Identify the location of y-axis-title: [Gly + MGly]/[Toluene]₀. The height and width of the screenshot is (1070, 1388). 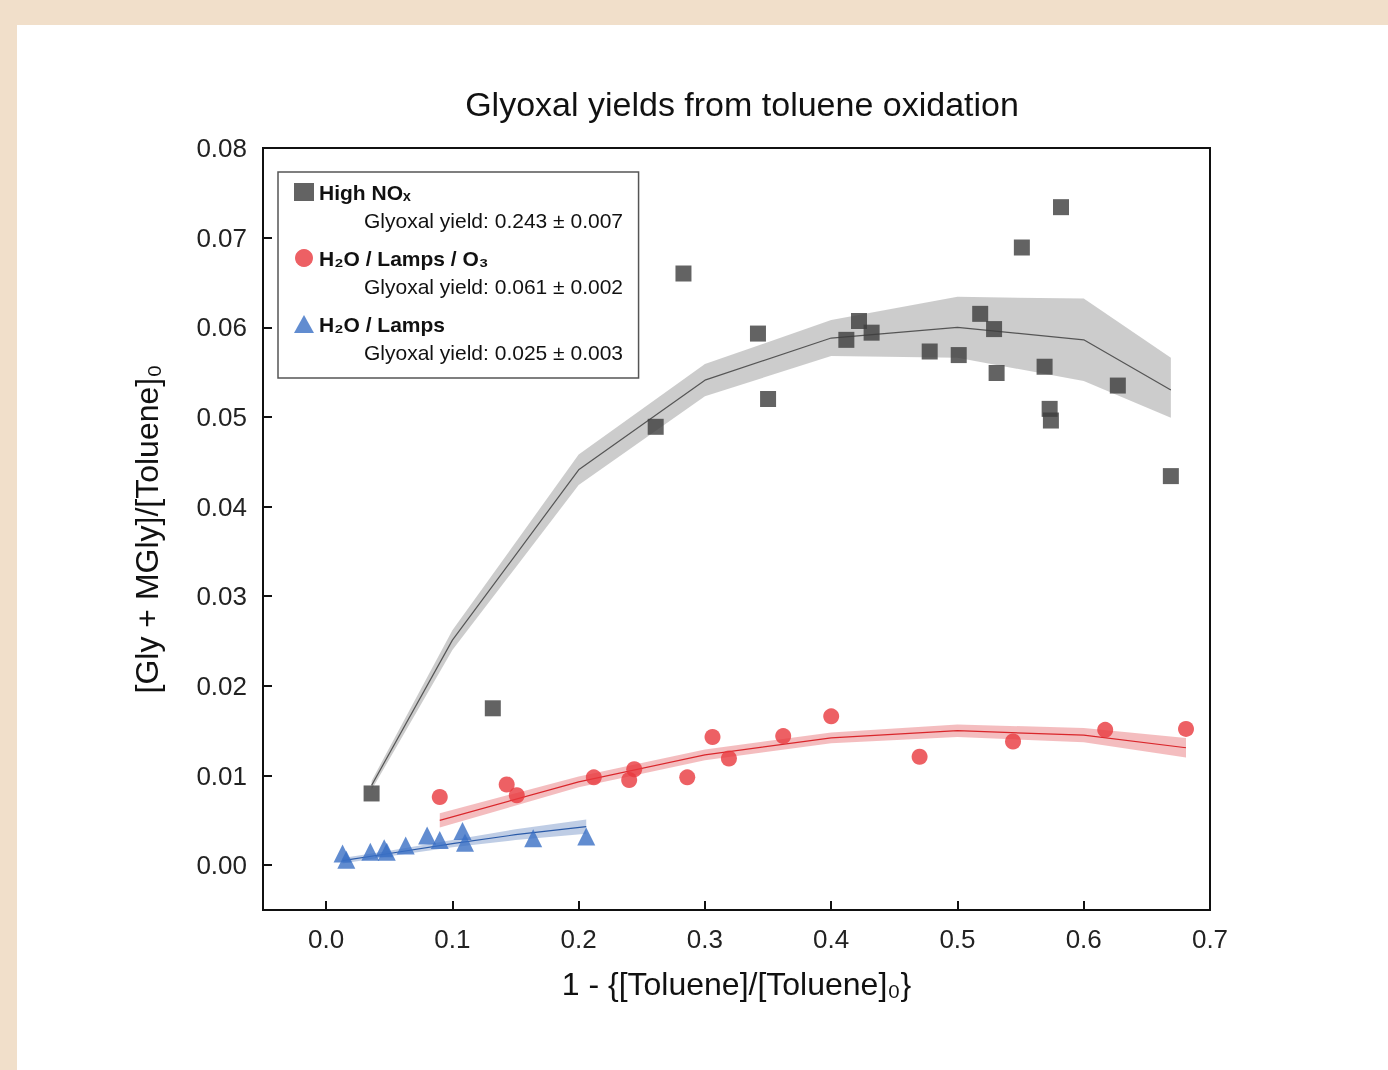
(147, 529).